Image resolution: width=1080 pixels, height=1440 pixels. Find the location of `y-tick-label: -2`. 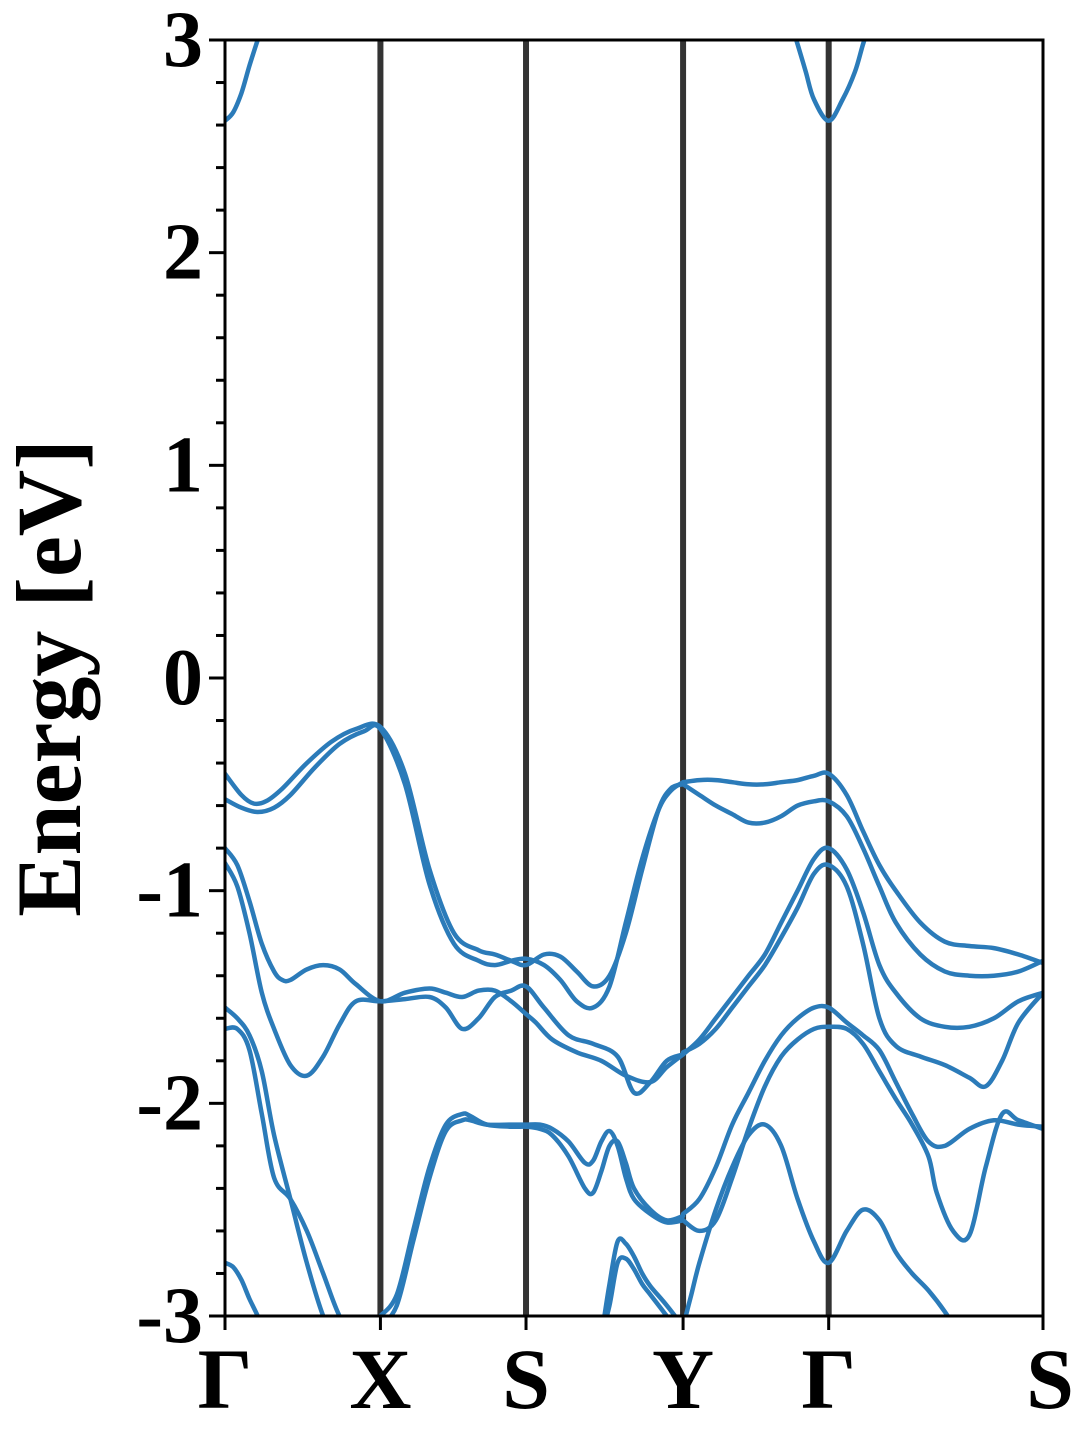

y-tick-label: -2 is located at coordinates (169, 1103).